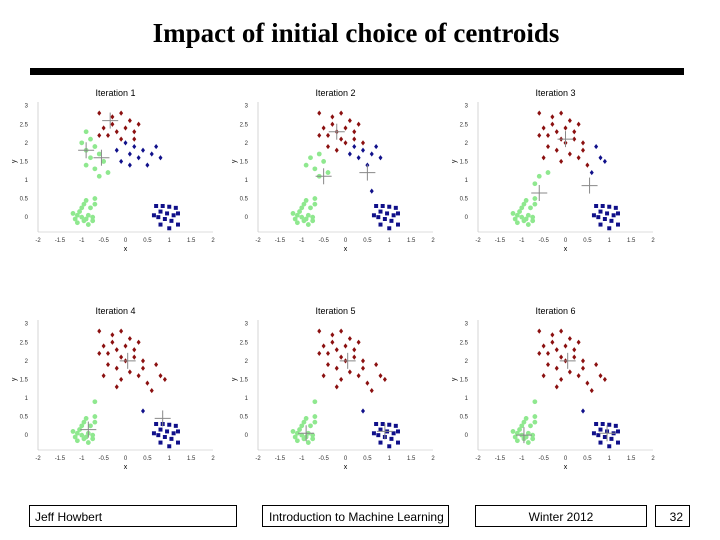 The image size is (720, 540). I want to click on y-tick-label: 3, so click(247, 107).